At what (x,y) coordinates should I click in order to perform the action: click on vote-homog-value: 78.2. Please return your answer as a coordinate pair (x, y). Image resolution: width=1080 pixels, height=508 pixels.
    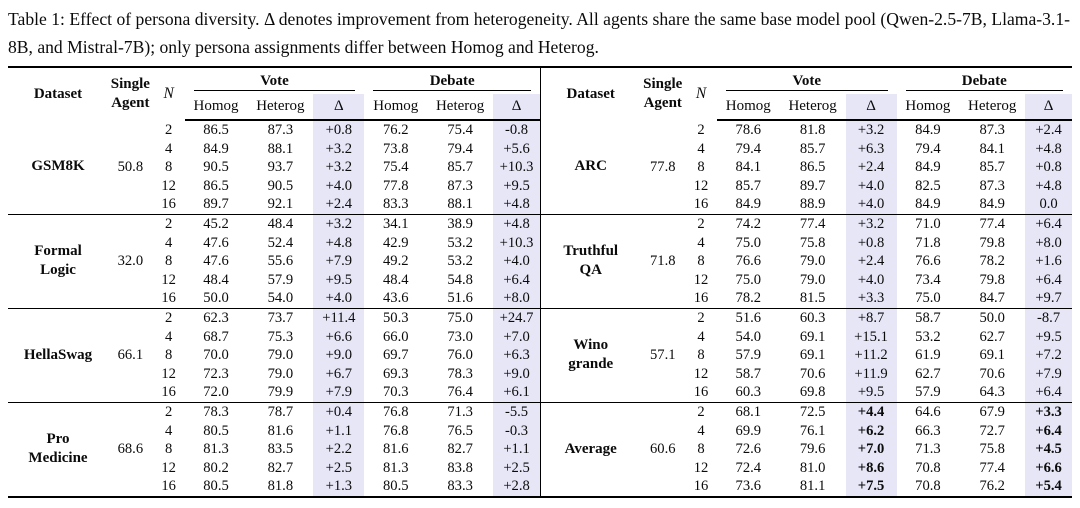
    Looking at the image, I should click on (748, 298).